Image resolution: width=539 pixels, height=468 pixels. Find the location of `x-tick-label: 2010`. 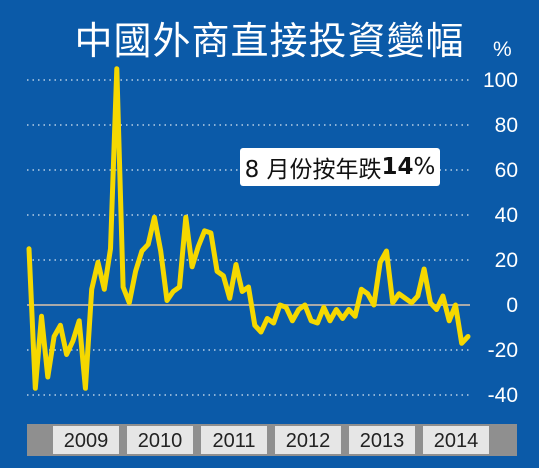

x-tick-label: 2010 is located at coordinates (160, 441).